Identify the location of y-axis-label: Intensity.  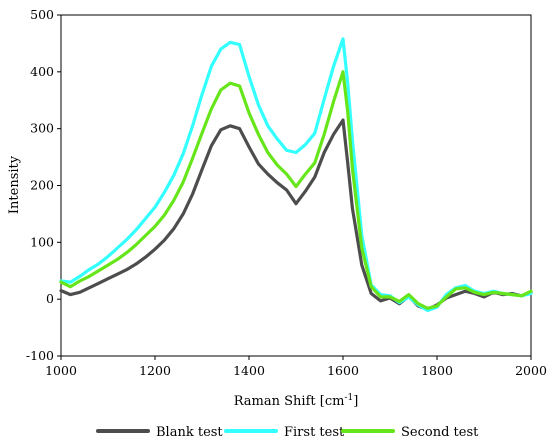
(14, 184).